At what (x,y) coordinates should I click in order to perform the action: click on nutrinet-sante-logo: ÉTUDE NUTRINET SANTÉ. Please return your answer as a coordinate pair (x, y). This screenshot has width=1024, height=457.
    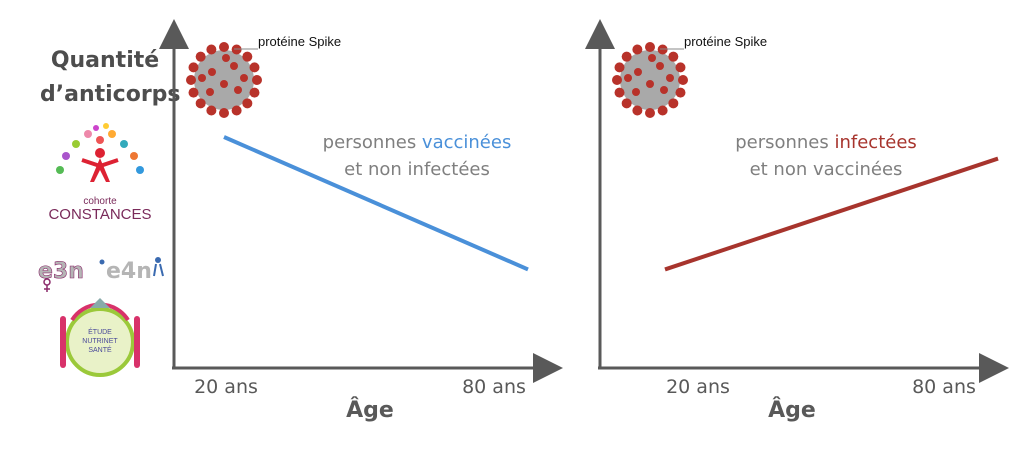
    Looking at the image, I should click on (100, 337).